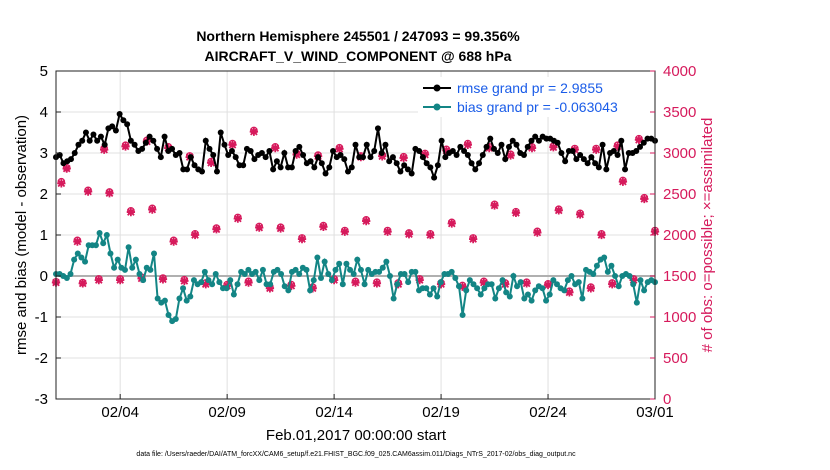 The image size is (830, 470). Describe the element at coordinates (356, 276) in the screenshot. I see `bias-line` at that location.